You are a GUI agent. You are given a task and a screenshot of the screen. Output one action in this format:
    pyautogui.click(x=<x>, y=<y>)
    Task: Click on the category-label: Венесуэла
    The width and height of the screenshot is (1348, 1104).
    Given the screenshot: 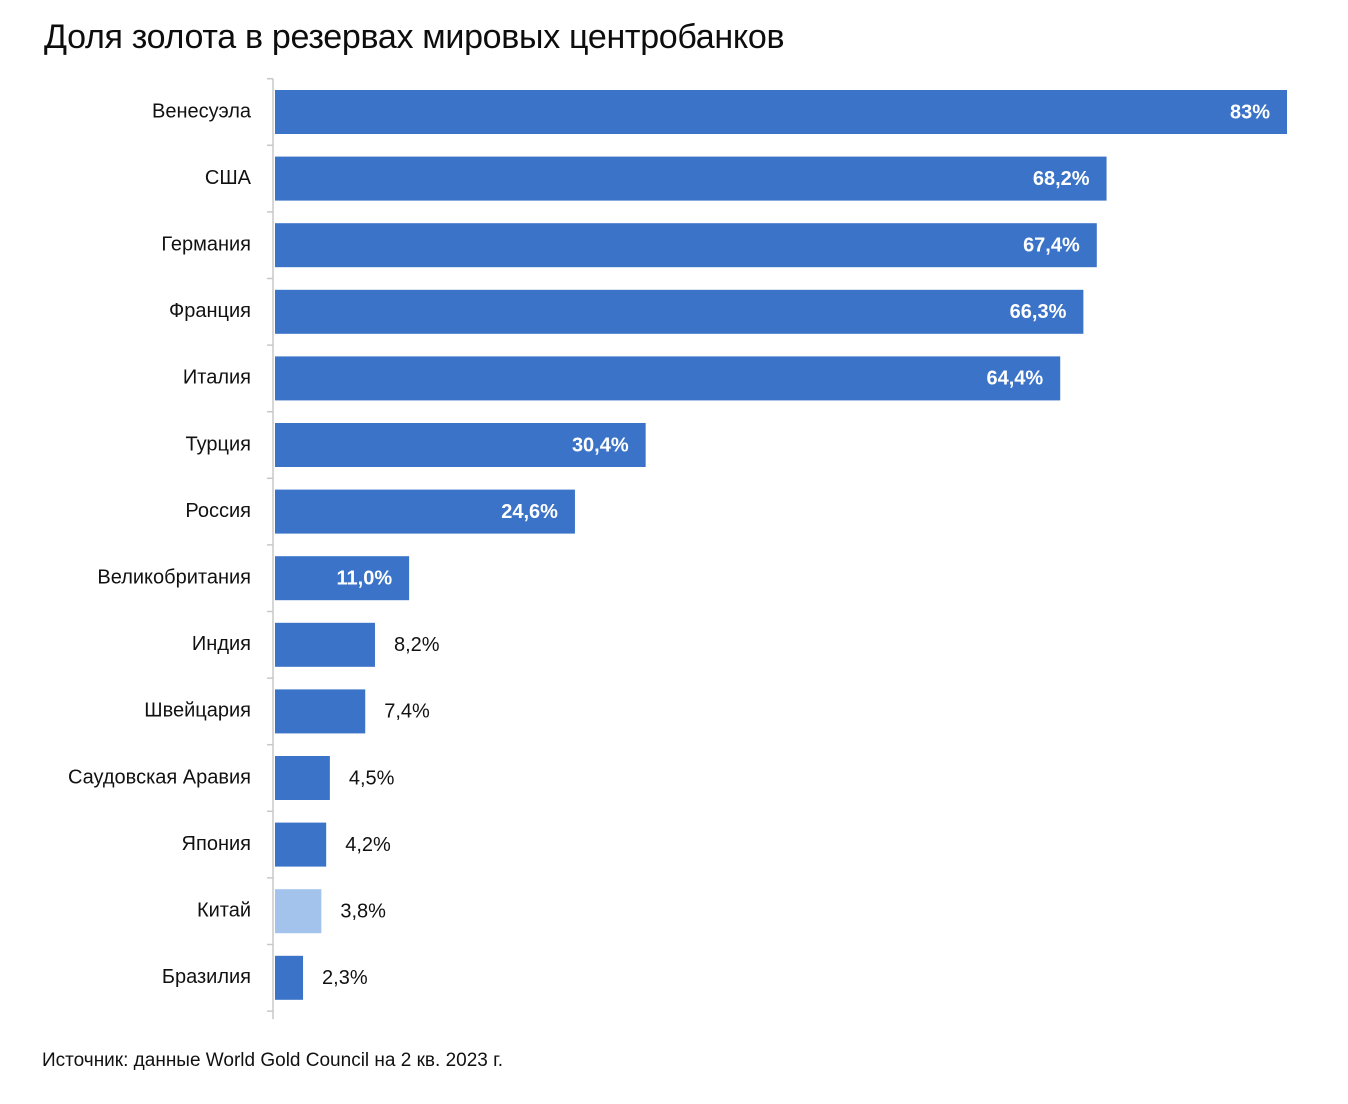 What is the action you would take?
    pyautogui.click(x=202, y=111)
    